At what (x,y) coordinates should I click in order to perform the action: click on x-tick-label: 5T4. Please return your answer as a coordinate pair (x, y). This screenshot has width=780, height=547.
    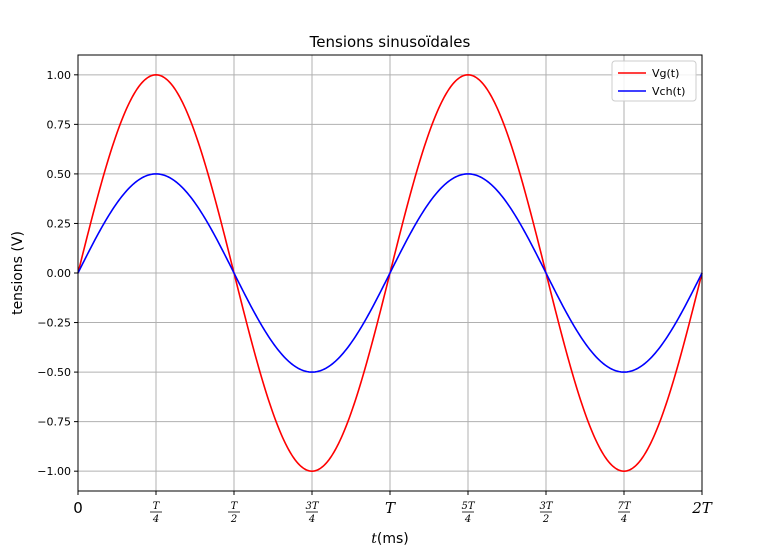
    Looking at the image, I should click on (468, 513).